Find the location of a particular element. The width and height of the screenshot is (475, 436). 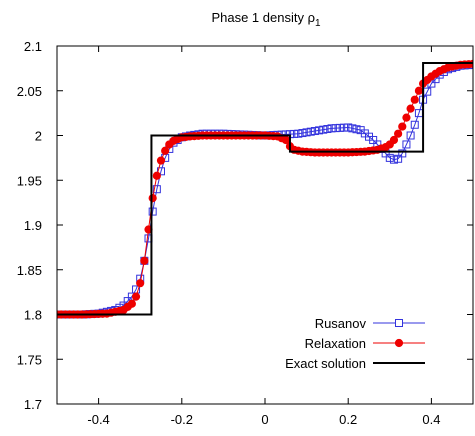

x-tick-label: -0.2 is located at coordinates (182, 419).